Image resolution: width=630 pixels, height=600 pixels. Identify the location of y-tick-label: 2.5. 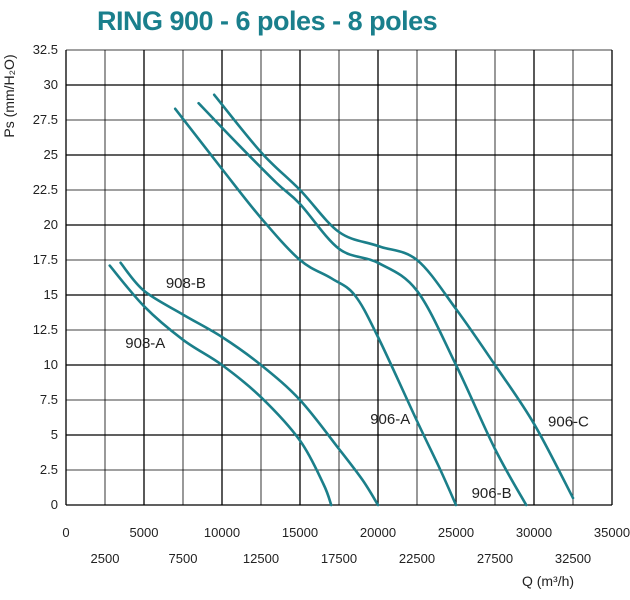
(49, 469).